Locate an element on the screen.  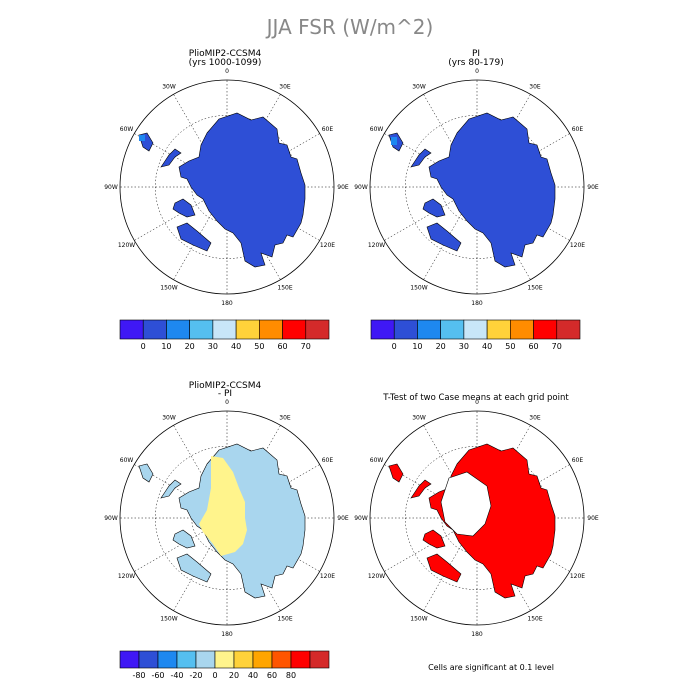
colorbar-absolute-left: 0 10 20 30 40 50 60 70 is located at coordinates (224, 335).